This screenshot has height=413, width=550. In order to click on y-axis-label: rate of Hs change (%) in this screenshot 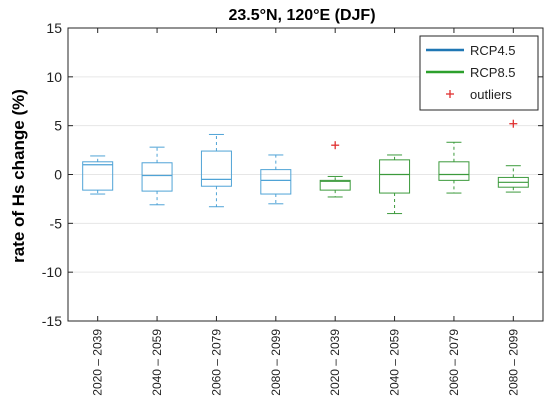, I will do `click(18, 176)`.